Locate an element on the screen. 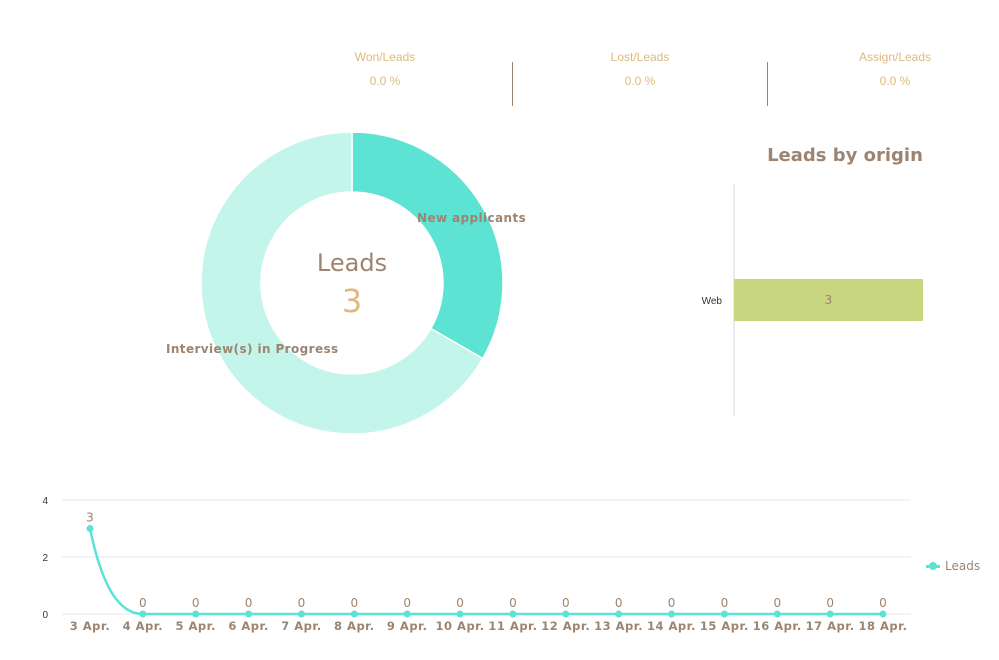 Image resolution: width=999 pixels, height=660 pixels. x-tick-label: 6 Apr. is located at coordinates (248, 626).